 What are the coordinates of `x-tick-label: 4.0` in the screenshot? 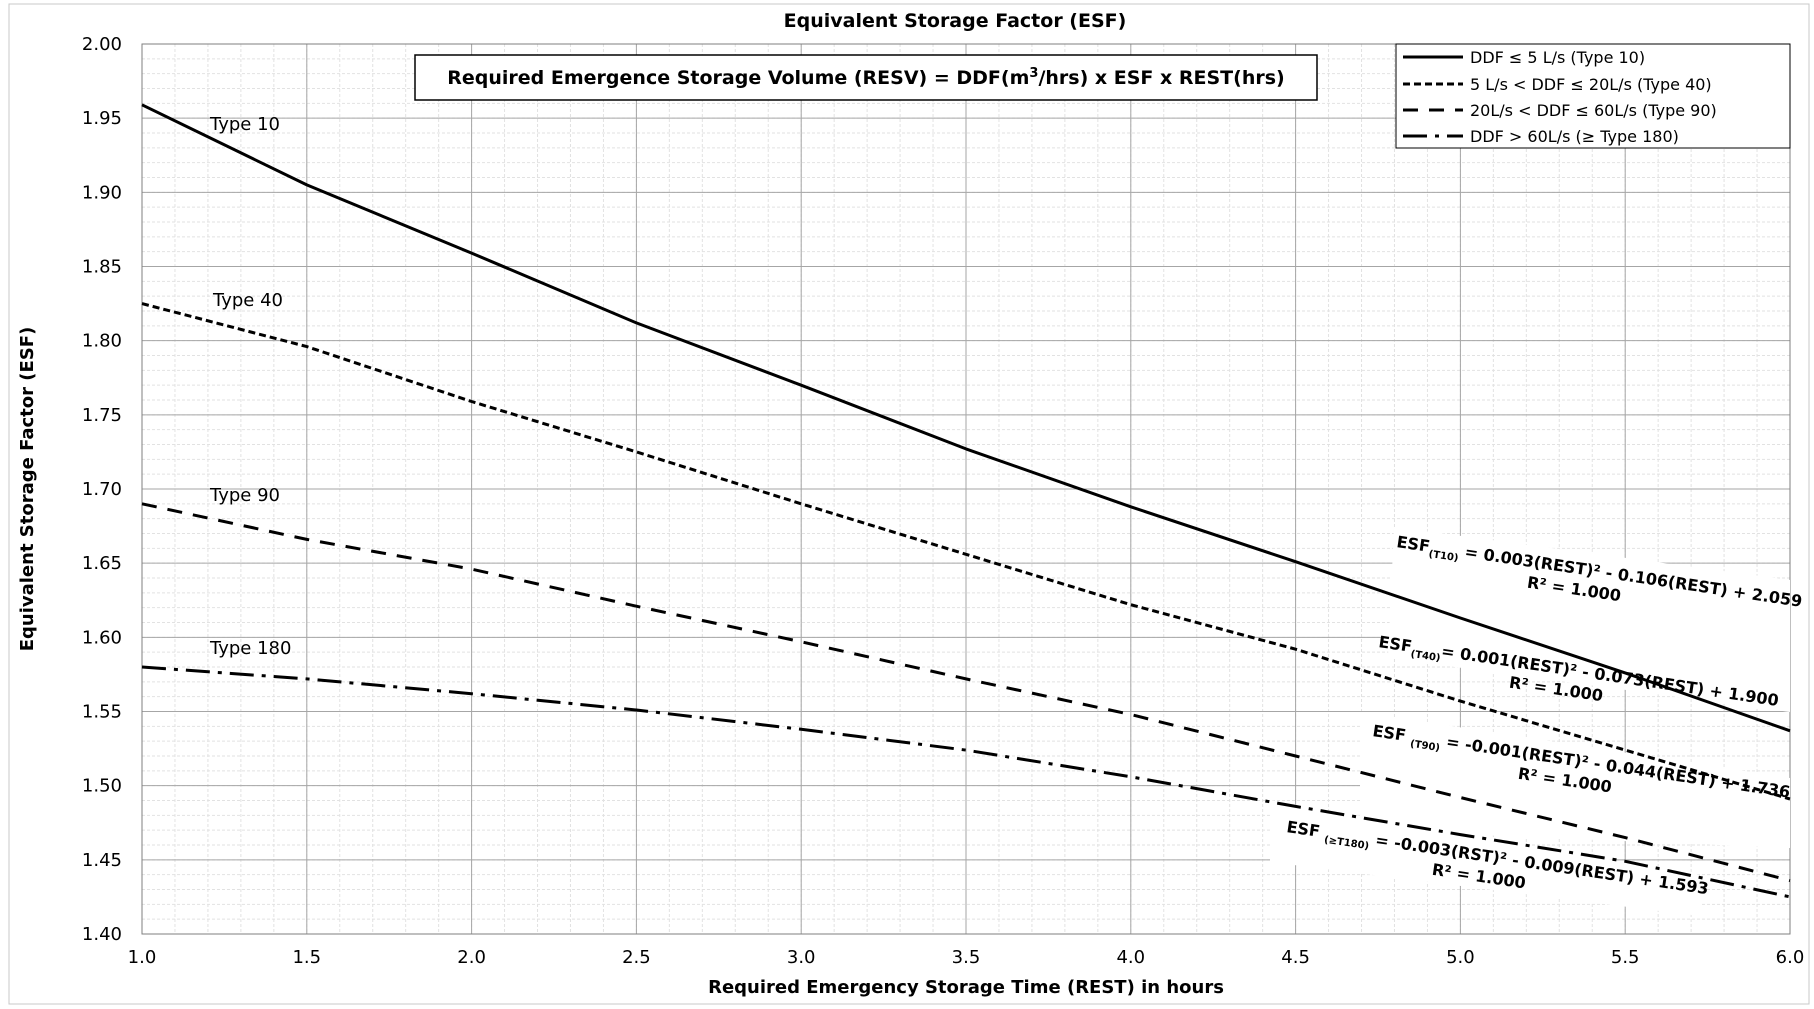 It's located at (1130, 957).